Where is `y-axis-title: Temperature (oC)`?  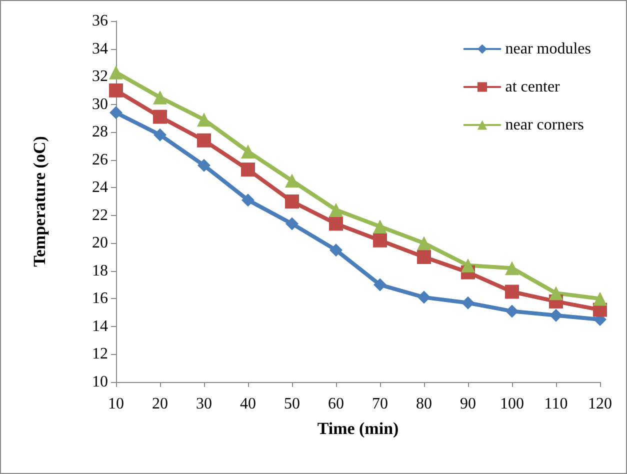
y-axis-title: Temperature (oC) is located at coordinates (39, 201).